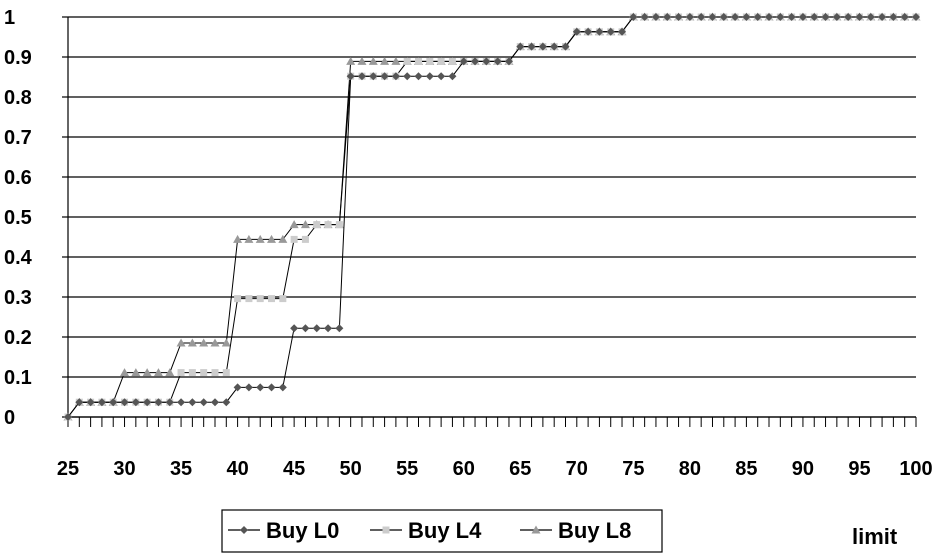 This screenshot has height=553, width=944. What do you see at coordinates (633, 469) in the screenshot?
I see `x-tick-label: 75` at bounding box center [633, 469].